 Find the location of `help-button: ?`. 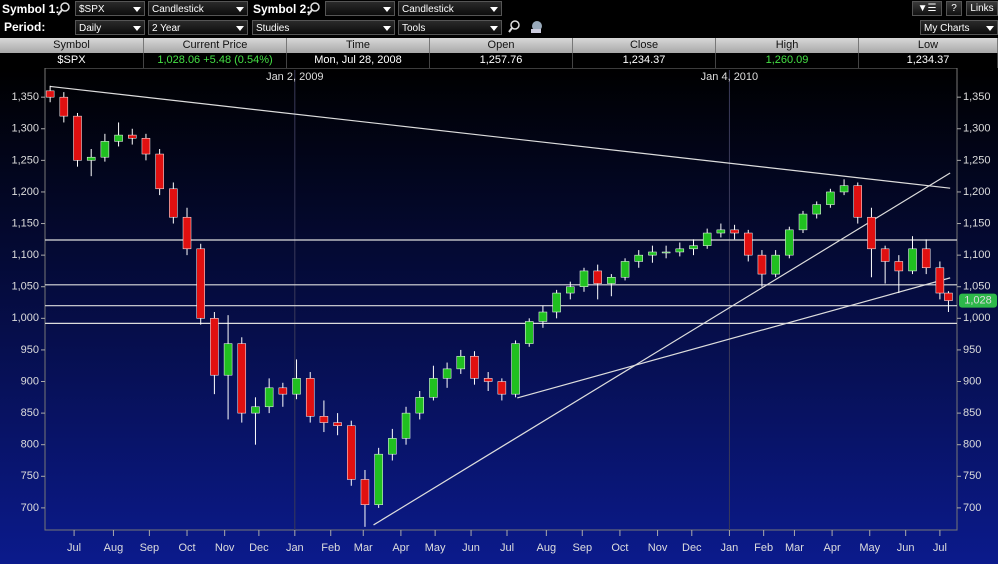

help-button: ? is located at coordinates (954, 8).